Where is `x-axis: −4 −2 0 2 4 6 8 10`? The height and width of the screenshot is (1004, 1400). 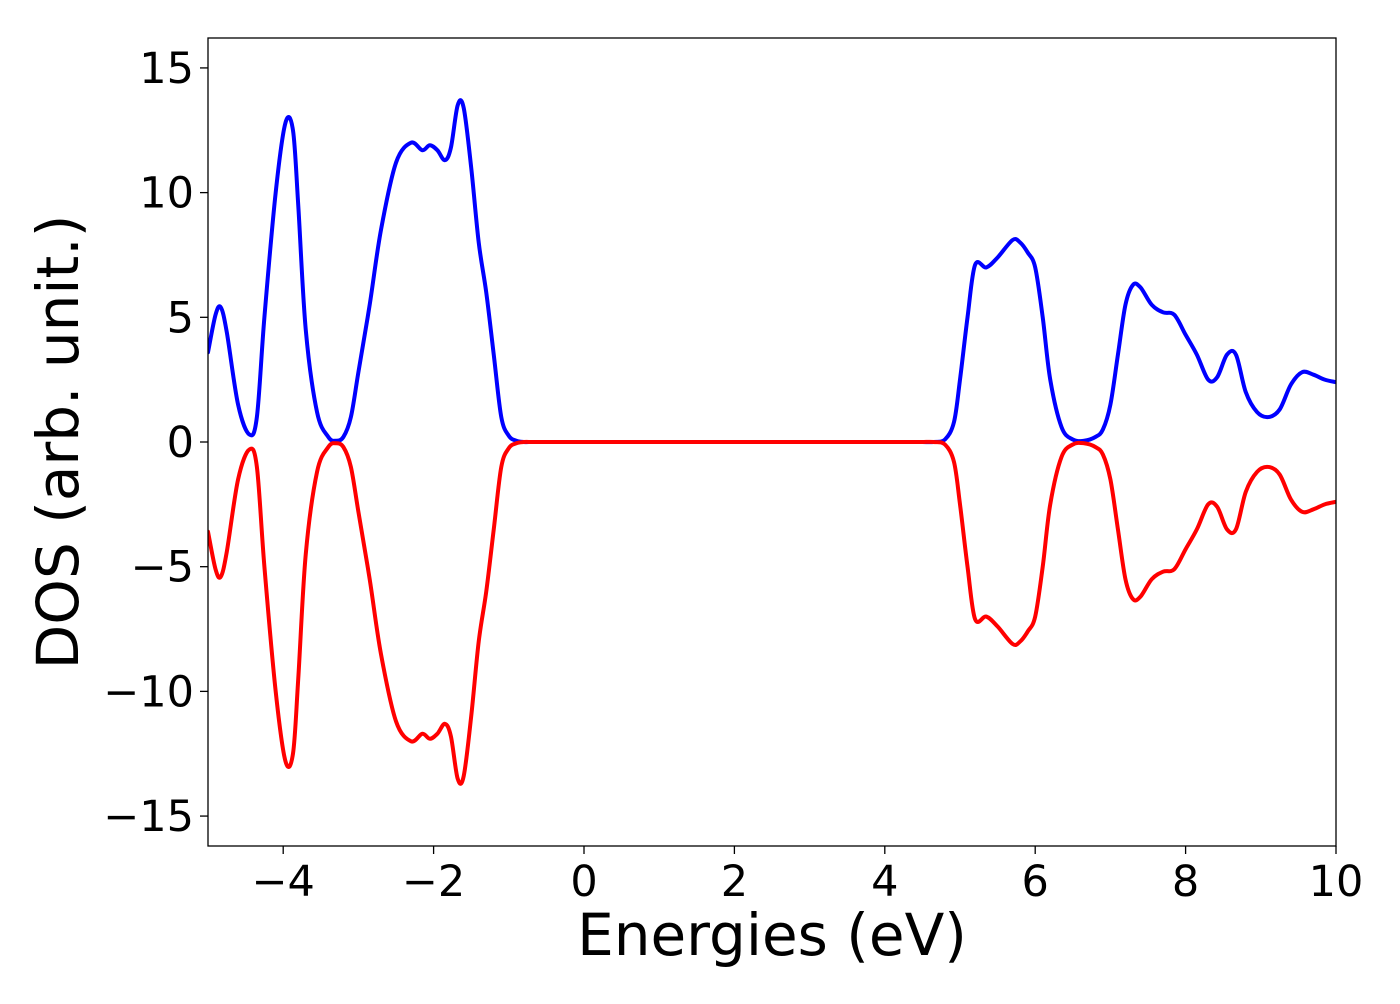 x-axis: −4 −2 0 2 4 6 8 10 is located at coordinates (808, 876).